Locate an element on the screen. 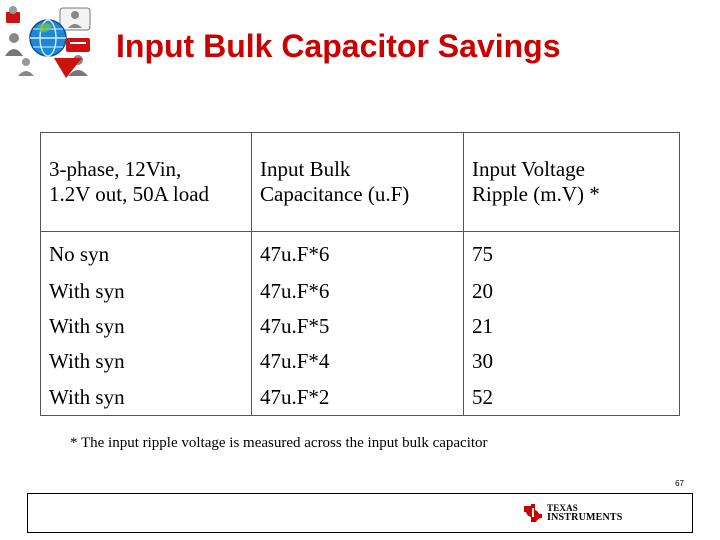 This screenshot has height=540, width=720. people-globe-logo-icon is located at coordinates (48, 42).